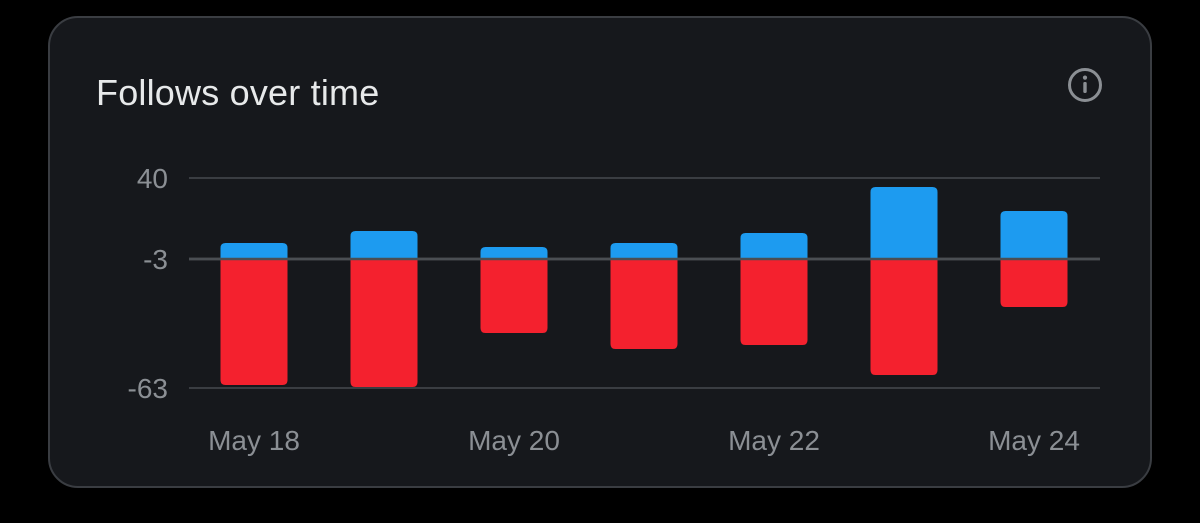 The height and width of the screenshot is (523, 1200). I want to click on card-title: Follows over time, so click(238, 92).